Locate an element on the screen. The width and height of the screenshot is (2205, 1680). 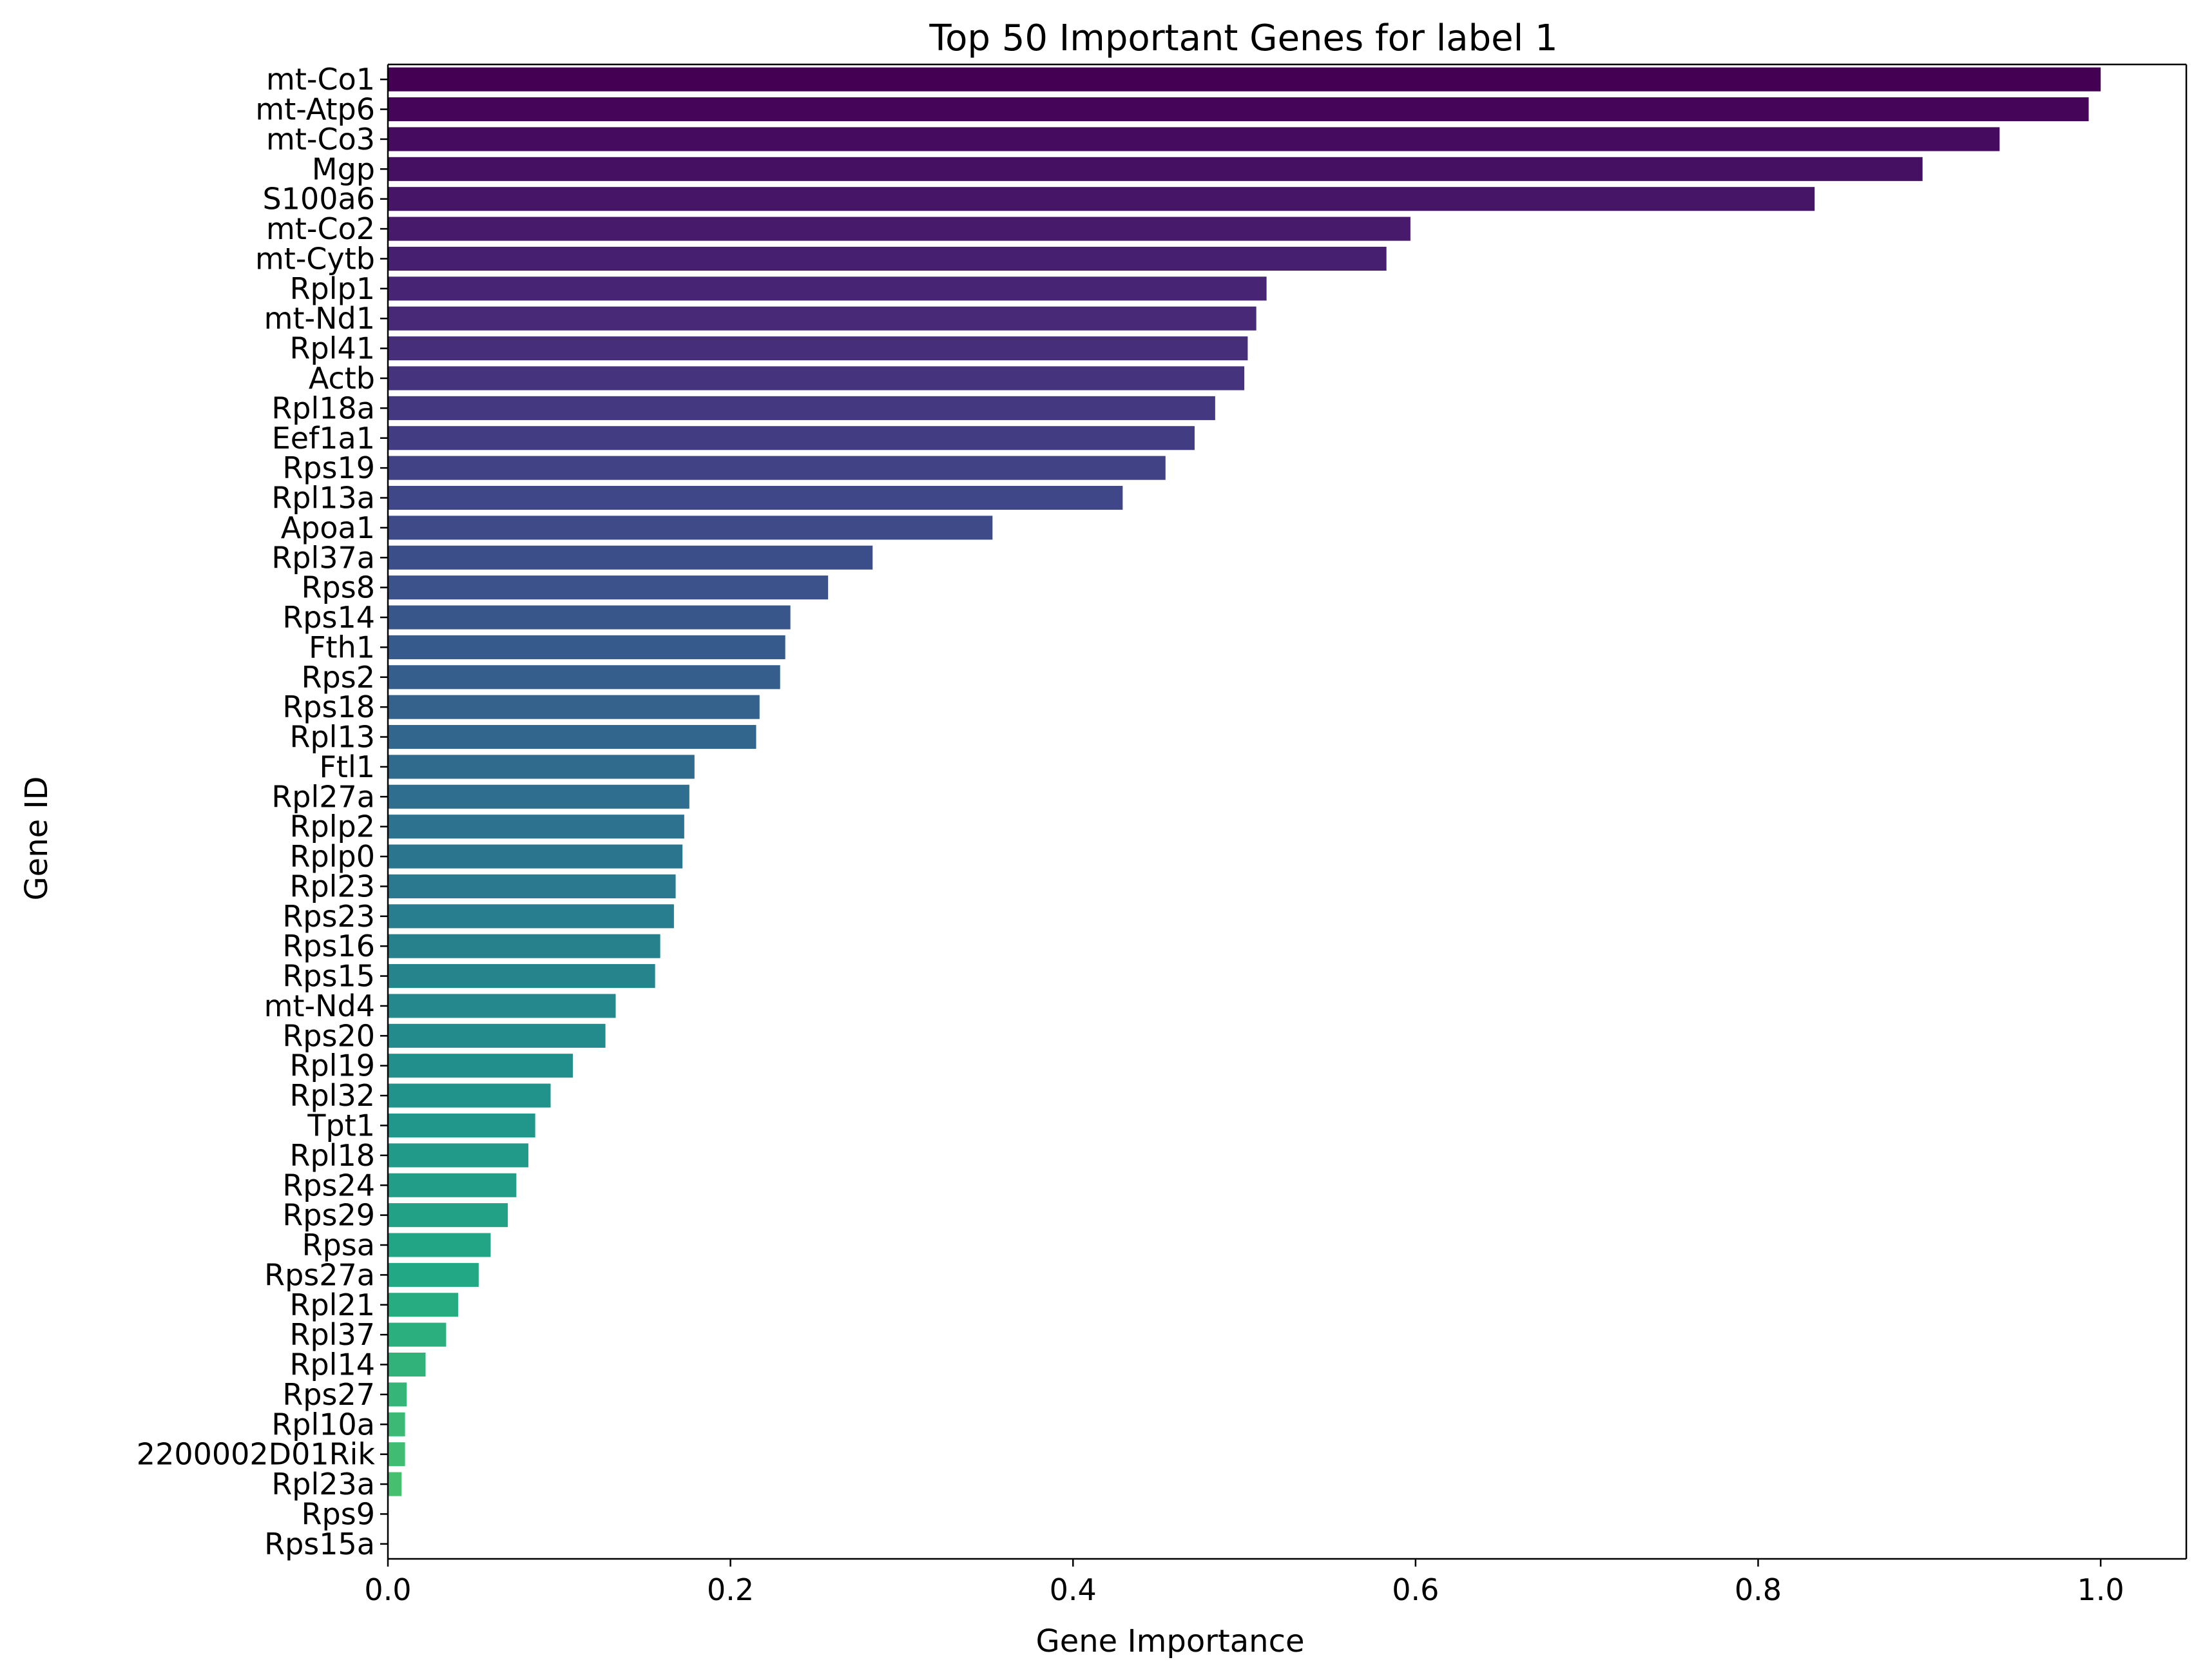
bar-Rps16 is located at coordinates (524, 946).